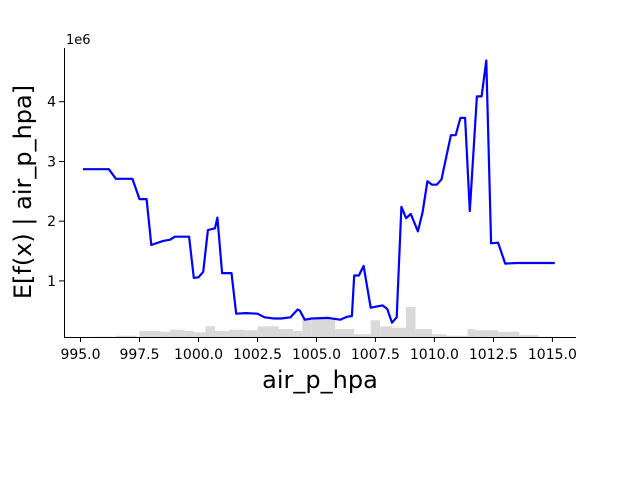 The height and width of the screenshot is (480, 640). Describe the element at coordinates (320, 380) in the screenshot. I see `x-axis-title: air_p_hpa` at that location.